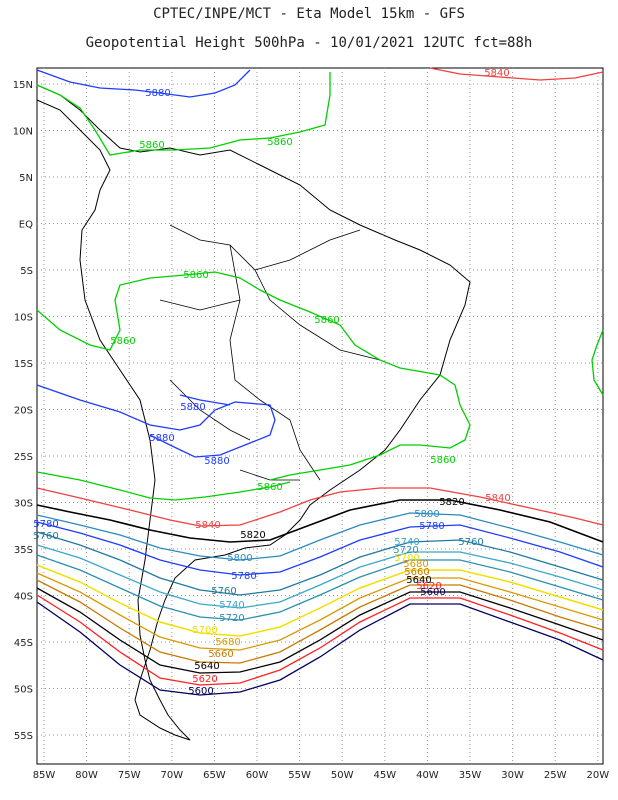  Describe the element at coordinates (257, 775) in the screenshot. I see `lon-tick-label: 60W` at that location.